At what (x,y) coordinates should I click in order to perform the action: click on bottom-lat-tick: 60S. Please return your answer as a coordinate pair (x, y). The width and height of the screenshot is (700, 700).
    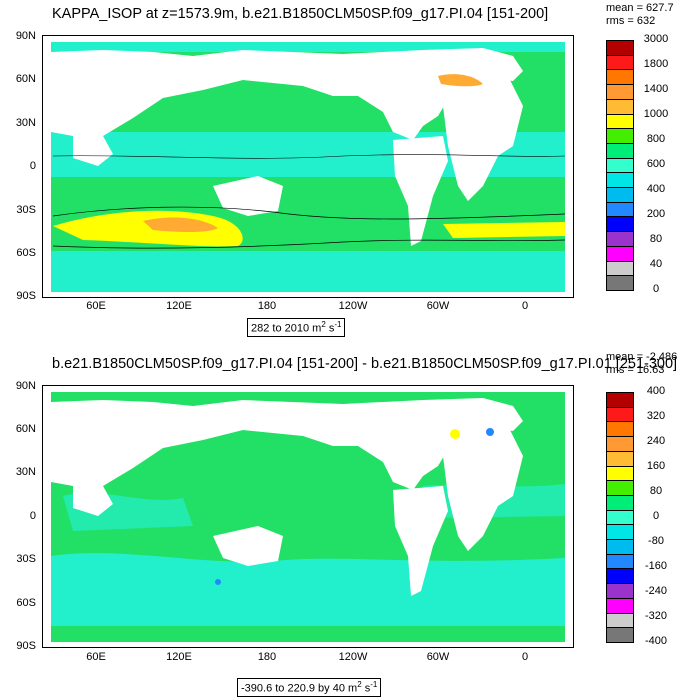
    Looking at the image, I should click on (26, 603).